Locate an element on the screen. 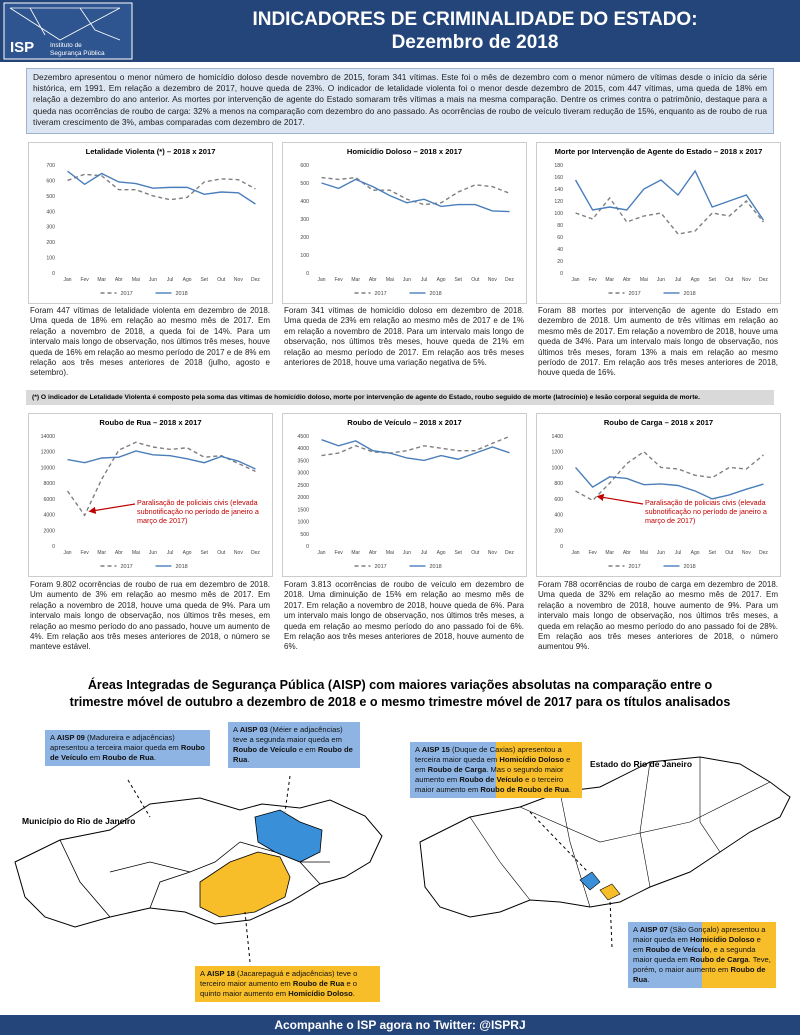 The width and height of the screenshot is (800, 1035). chart-title: Roubo de Carga – 2018 x 2017 is located at coordinates (658, 422).